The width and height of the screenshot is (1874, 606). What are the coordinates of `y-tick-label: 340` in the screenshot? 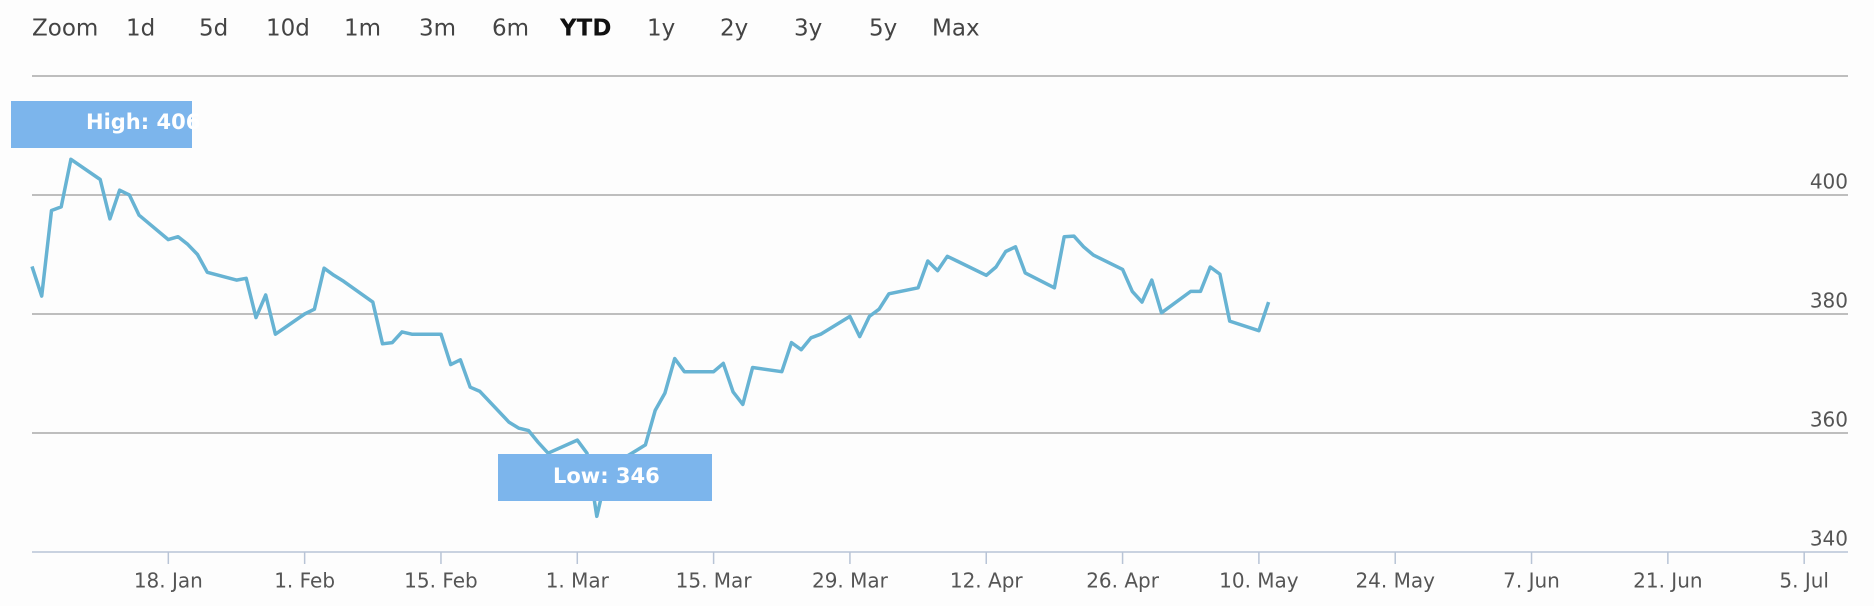 It's located at (1829, 539).